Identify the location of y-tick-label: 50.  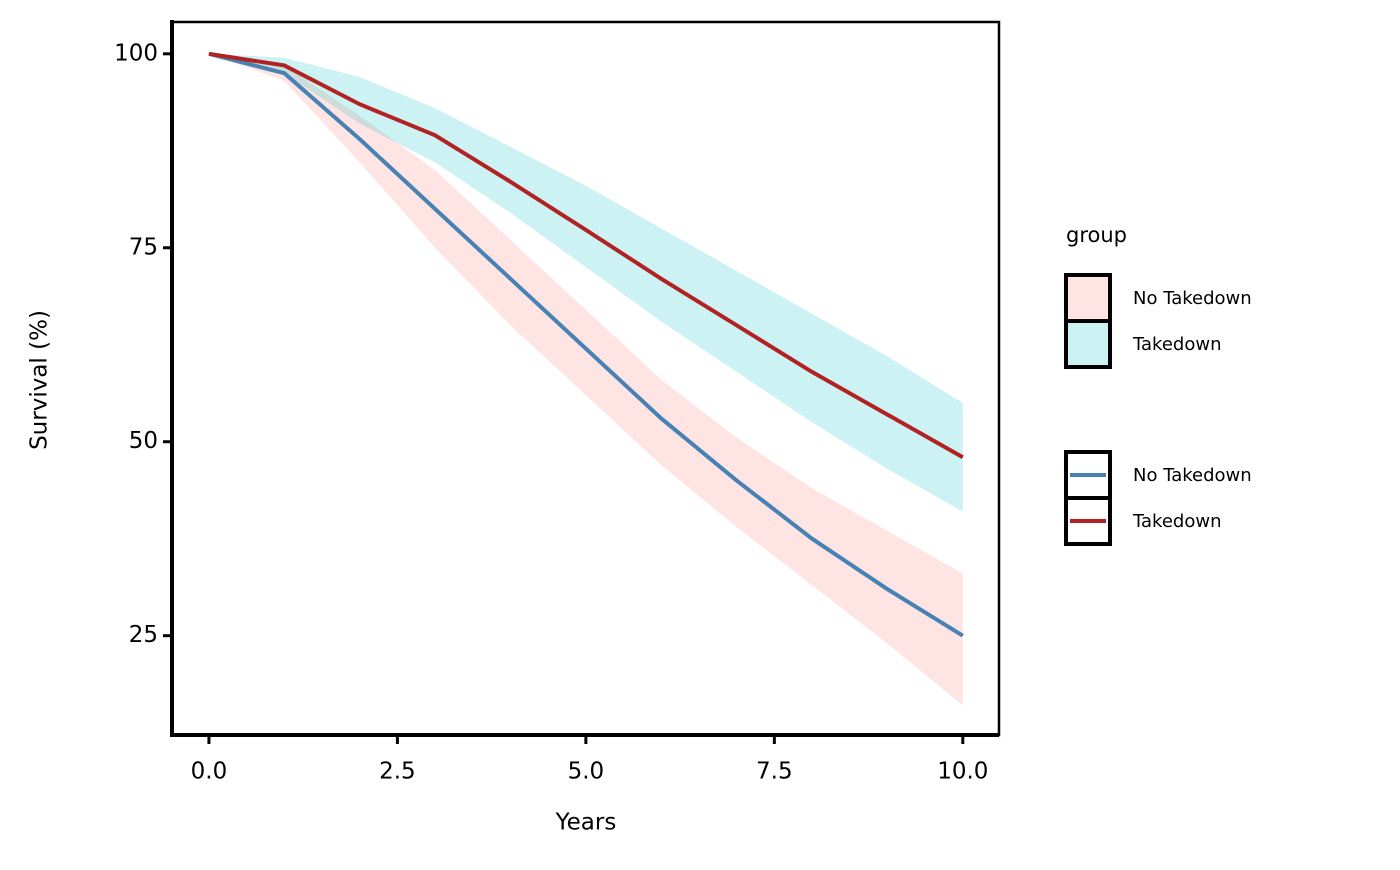
(143, 441).